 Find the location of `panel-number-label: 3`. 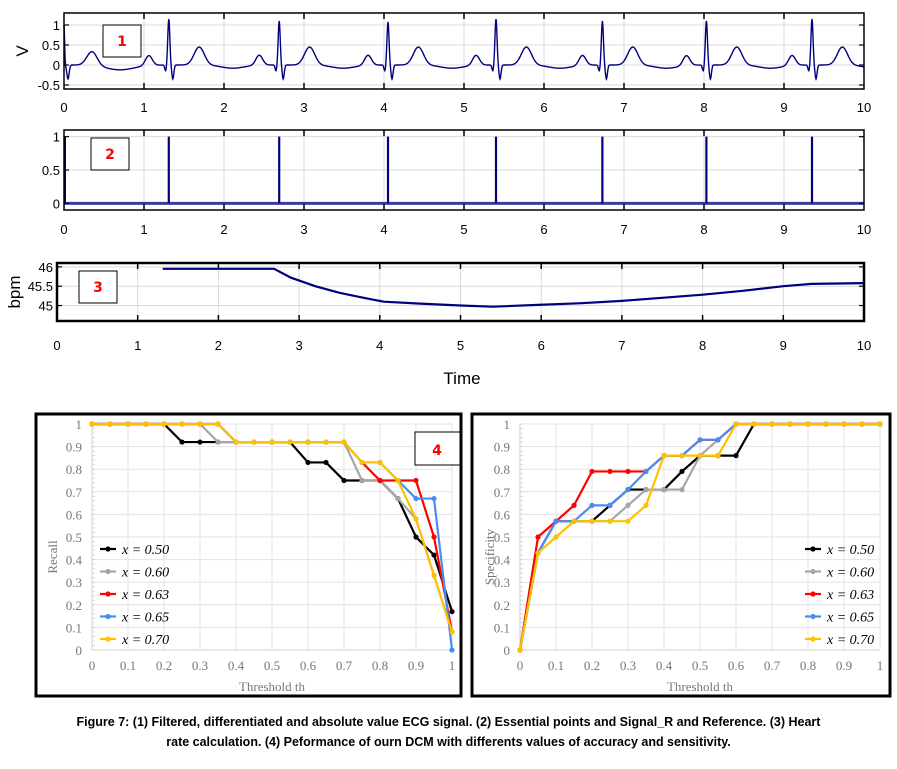

panel-number-label: 3 is located at coordinates (98, 288).